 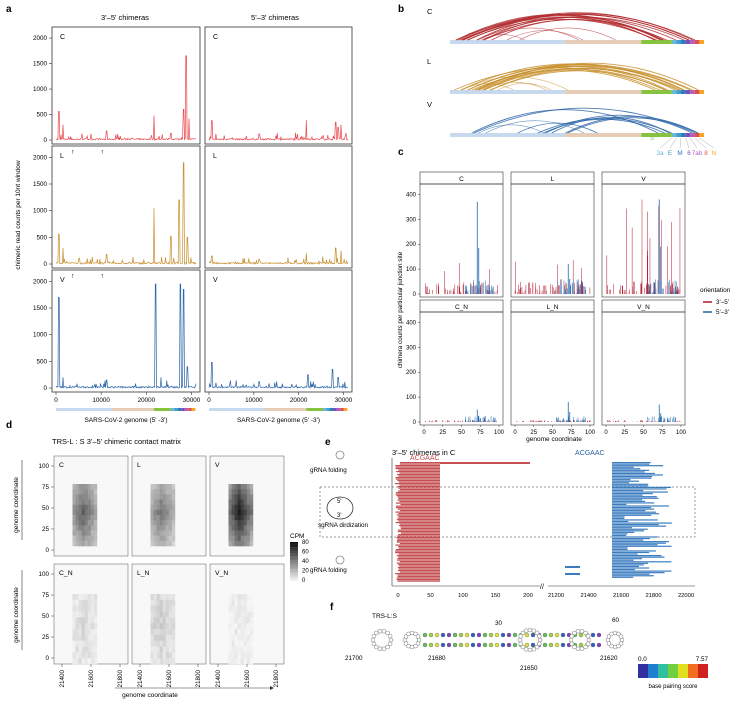 I want to click on a-genome-orf, so click(x=186, y=409).